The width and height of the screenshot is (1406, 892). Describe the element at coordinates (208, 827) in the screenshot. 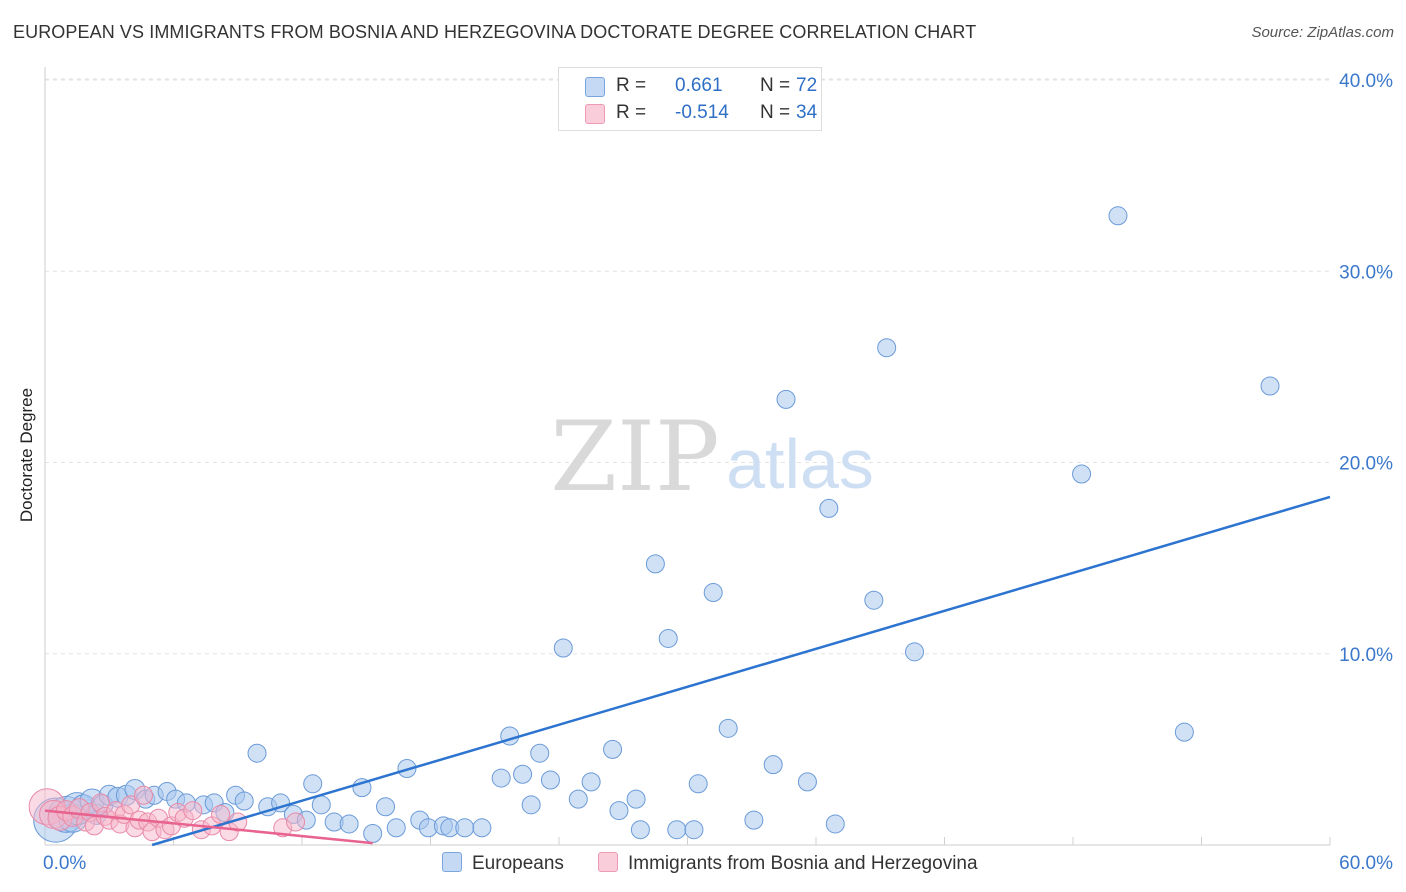

I see `immigrants-trend-line` at that location.